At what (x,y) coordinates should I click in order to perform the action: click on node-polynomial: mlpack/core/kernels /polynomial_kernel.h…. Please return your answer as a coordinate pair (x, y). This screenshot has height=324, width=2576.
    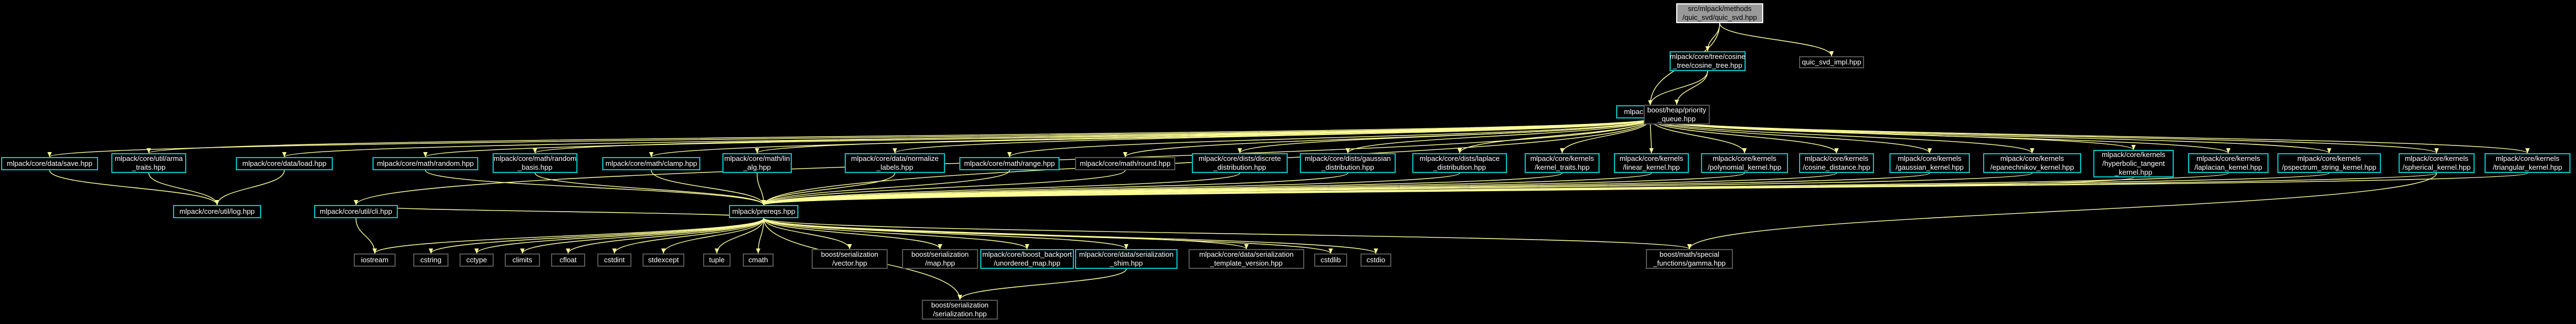
    Looking at the image, I should click on (1744, 163).